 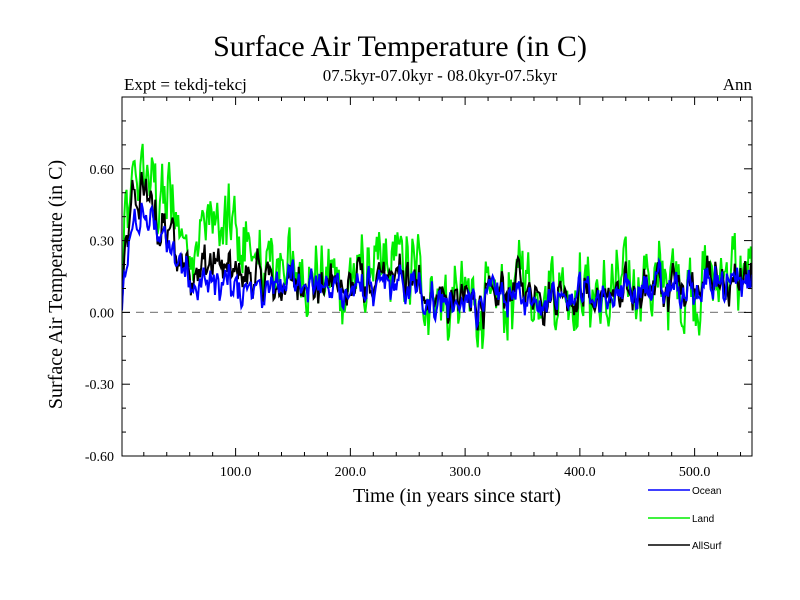 I want to click on legend-label-allsurf: AllSurf, so click(x=707, y=546).